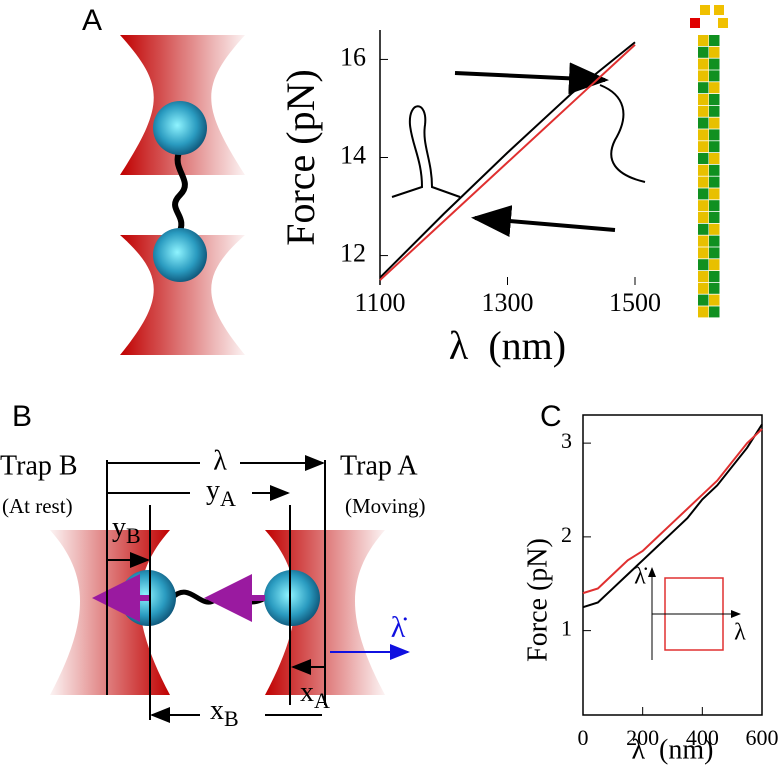 The height and width of the screenshot is (773, 780). I want to click on distance-label: yB, so click(126, 530).